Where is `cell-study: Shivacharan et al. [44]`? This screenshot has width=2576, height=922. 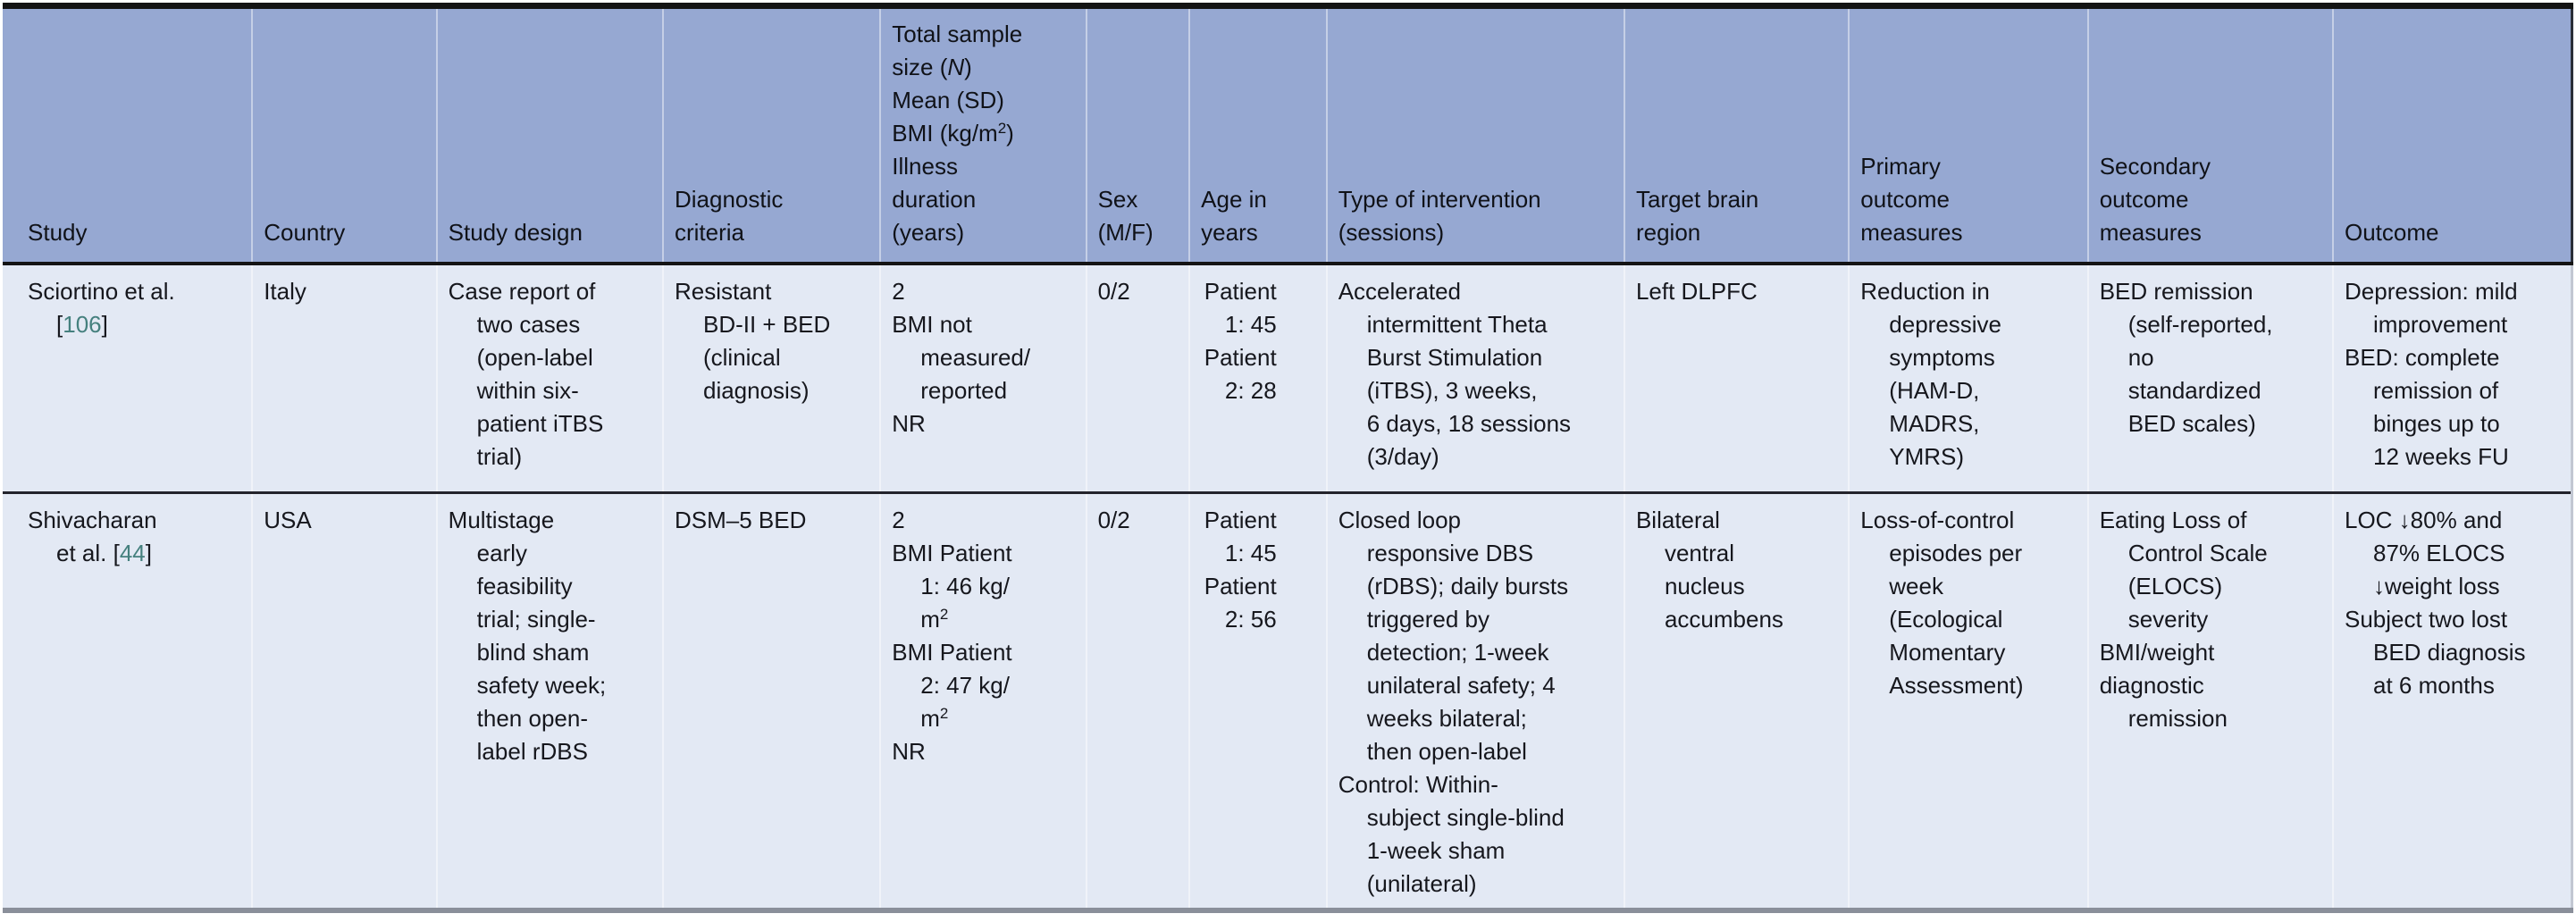
cell-study: Shivacharan et al. [44] is located at coordinates (127, 701).